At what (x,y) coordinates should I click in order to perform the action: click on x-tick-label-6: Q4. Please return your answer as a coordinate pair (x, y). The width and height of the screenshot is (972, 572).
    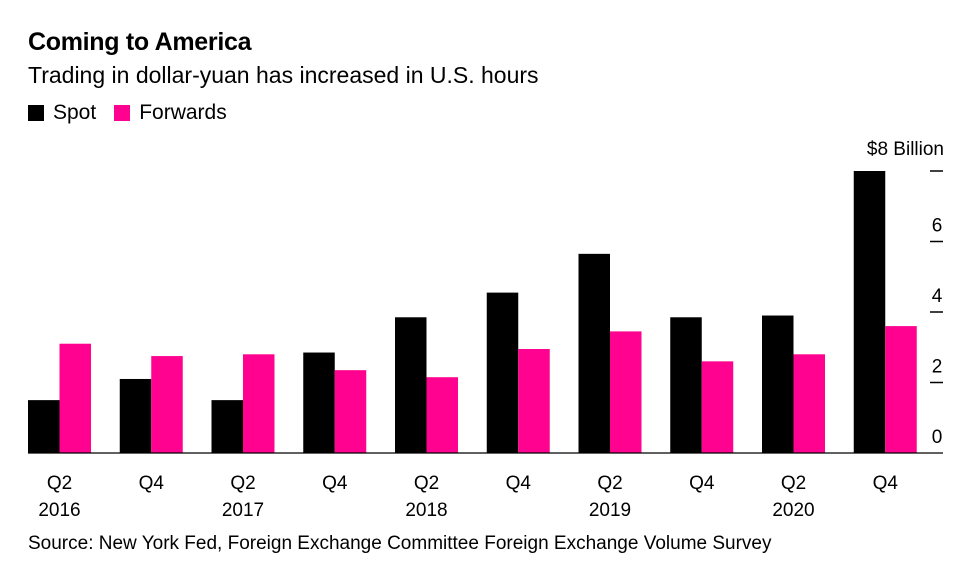
    Looking at the image, I should click on (519, 483).